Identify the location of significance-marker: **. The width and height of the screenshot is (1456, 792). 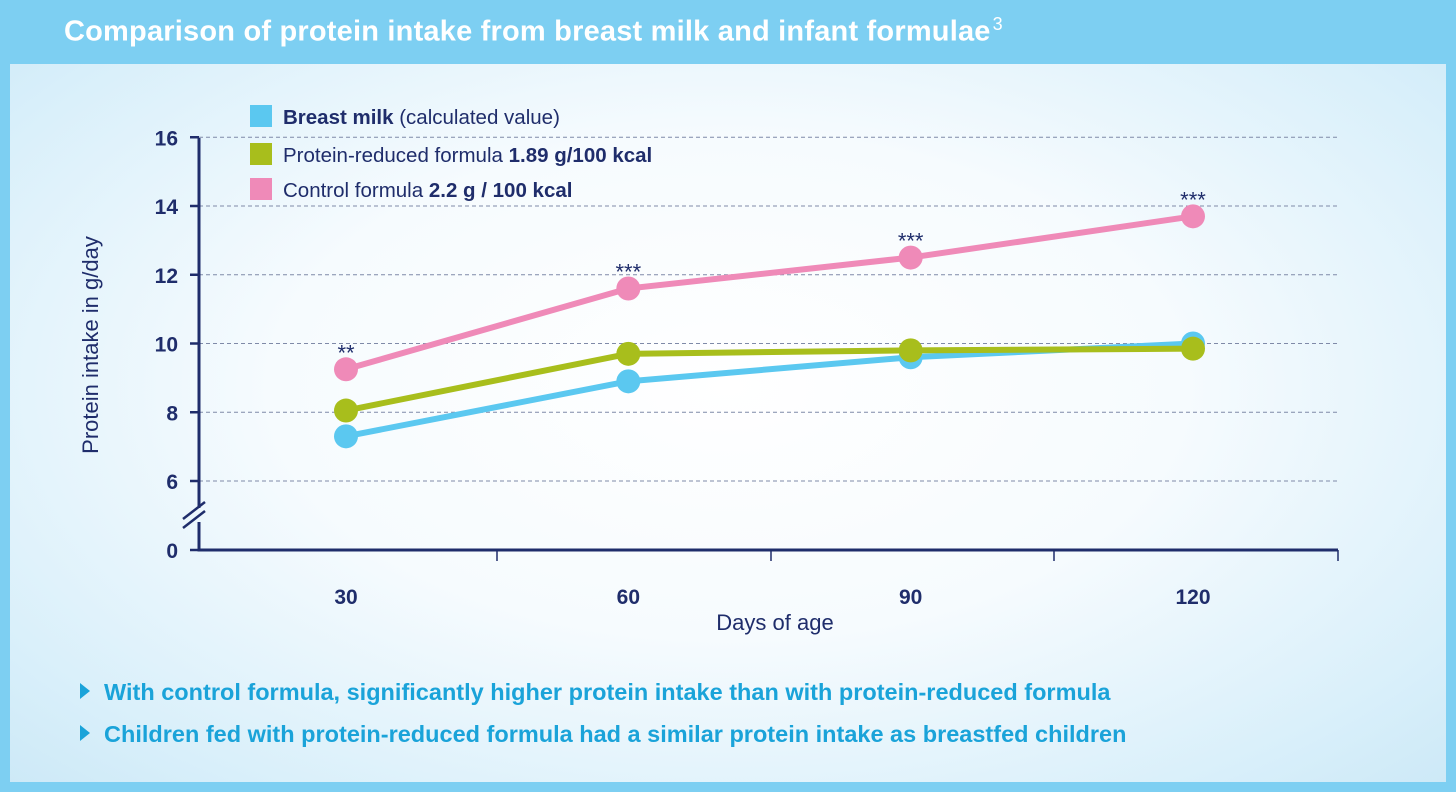
(346, 352).